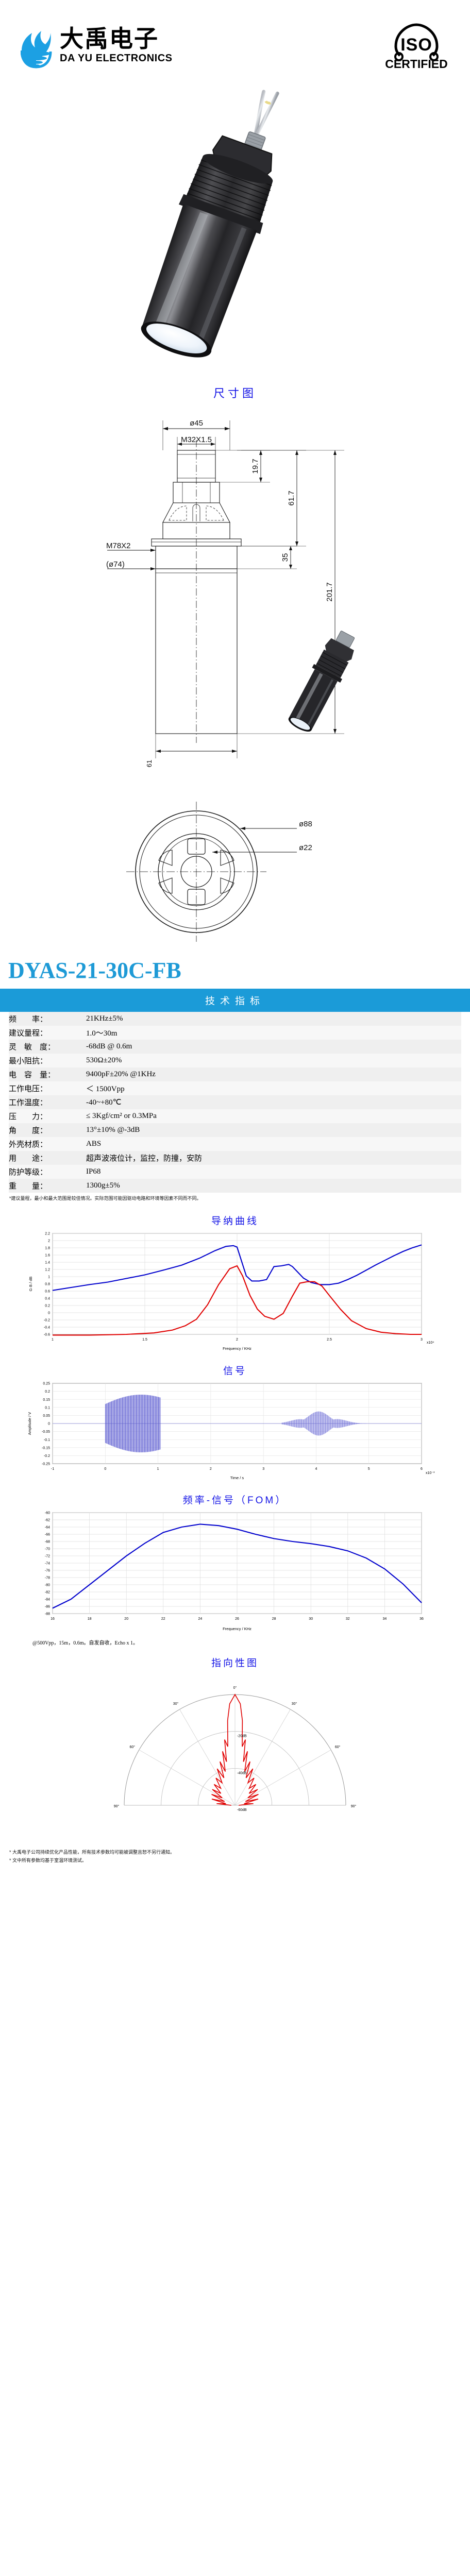 This screenshot has height=2576, width=470. Describe the element at coordinates (47, 1614) in the screenshot. I see `svg-text: -88` at that location.